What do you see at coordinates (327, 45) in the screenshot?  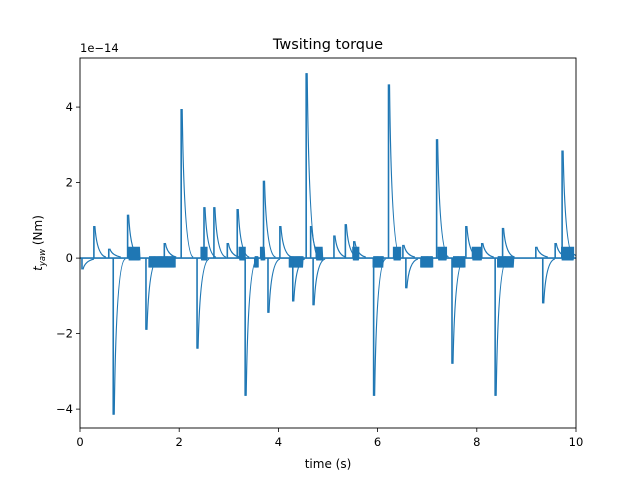 I see `chart-title: Twsiting torque` at bounding box center [327, 45].